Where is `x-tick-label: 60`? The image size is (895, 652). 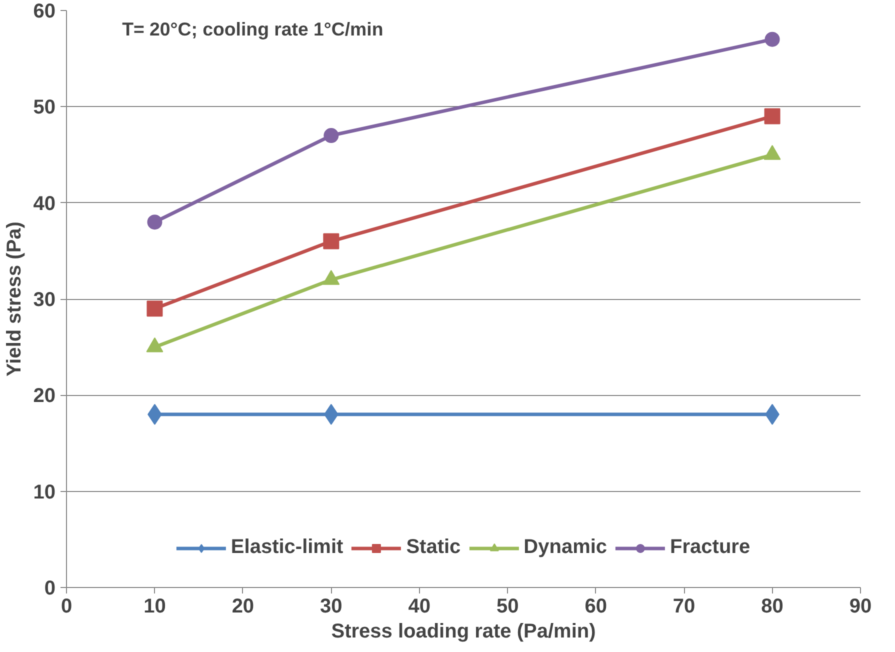
x-tick-label: 60 is located at coordinates (595, 607).